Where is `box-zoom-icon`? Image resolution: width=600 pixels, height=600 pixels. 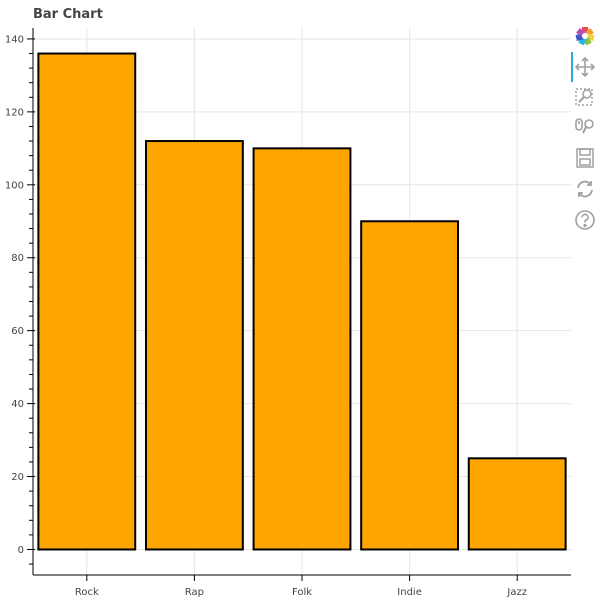 box-zoom-icon is located at coordinates (585, 97).